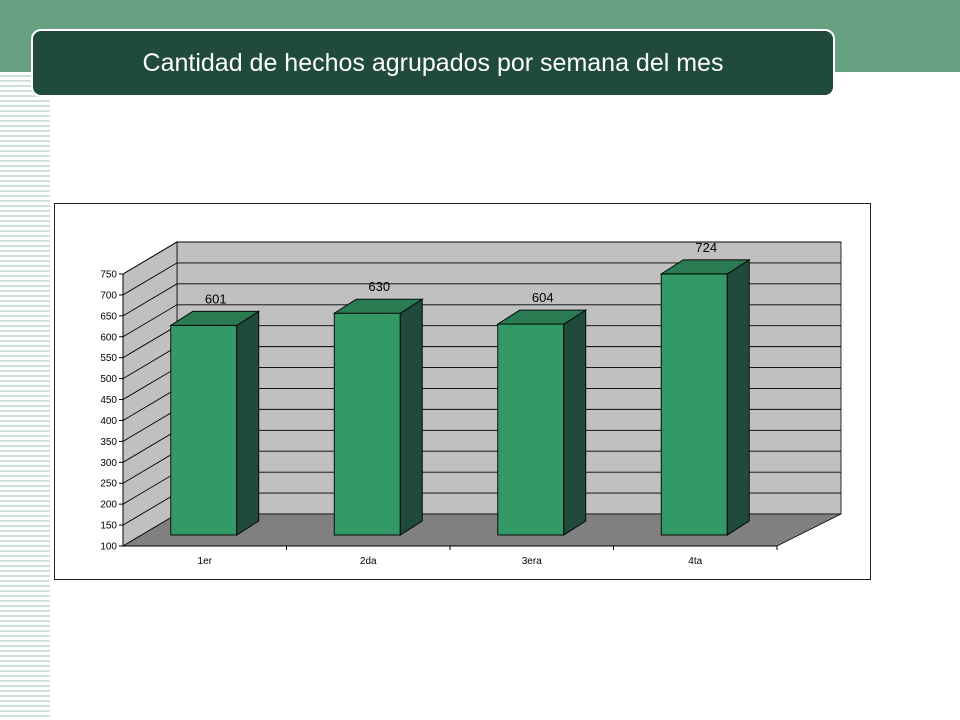  I want to click on data-label: 630, so click(379, 286).